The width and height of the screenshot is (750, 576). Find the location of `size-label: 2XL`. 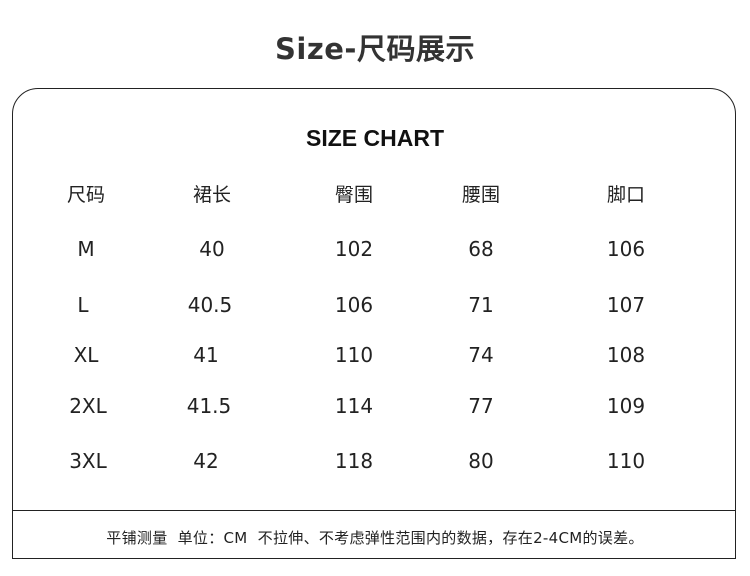

size-label: 2XL is located at coordinates (88, 406).